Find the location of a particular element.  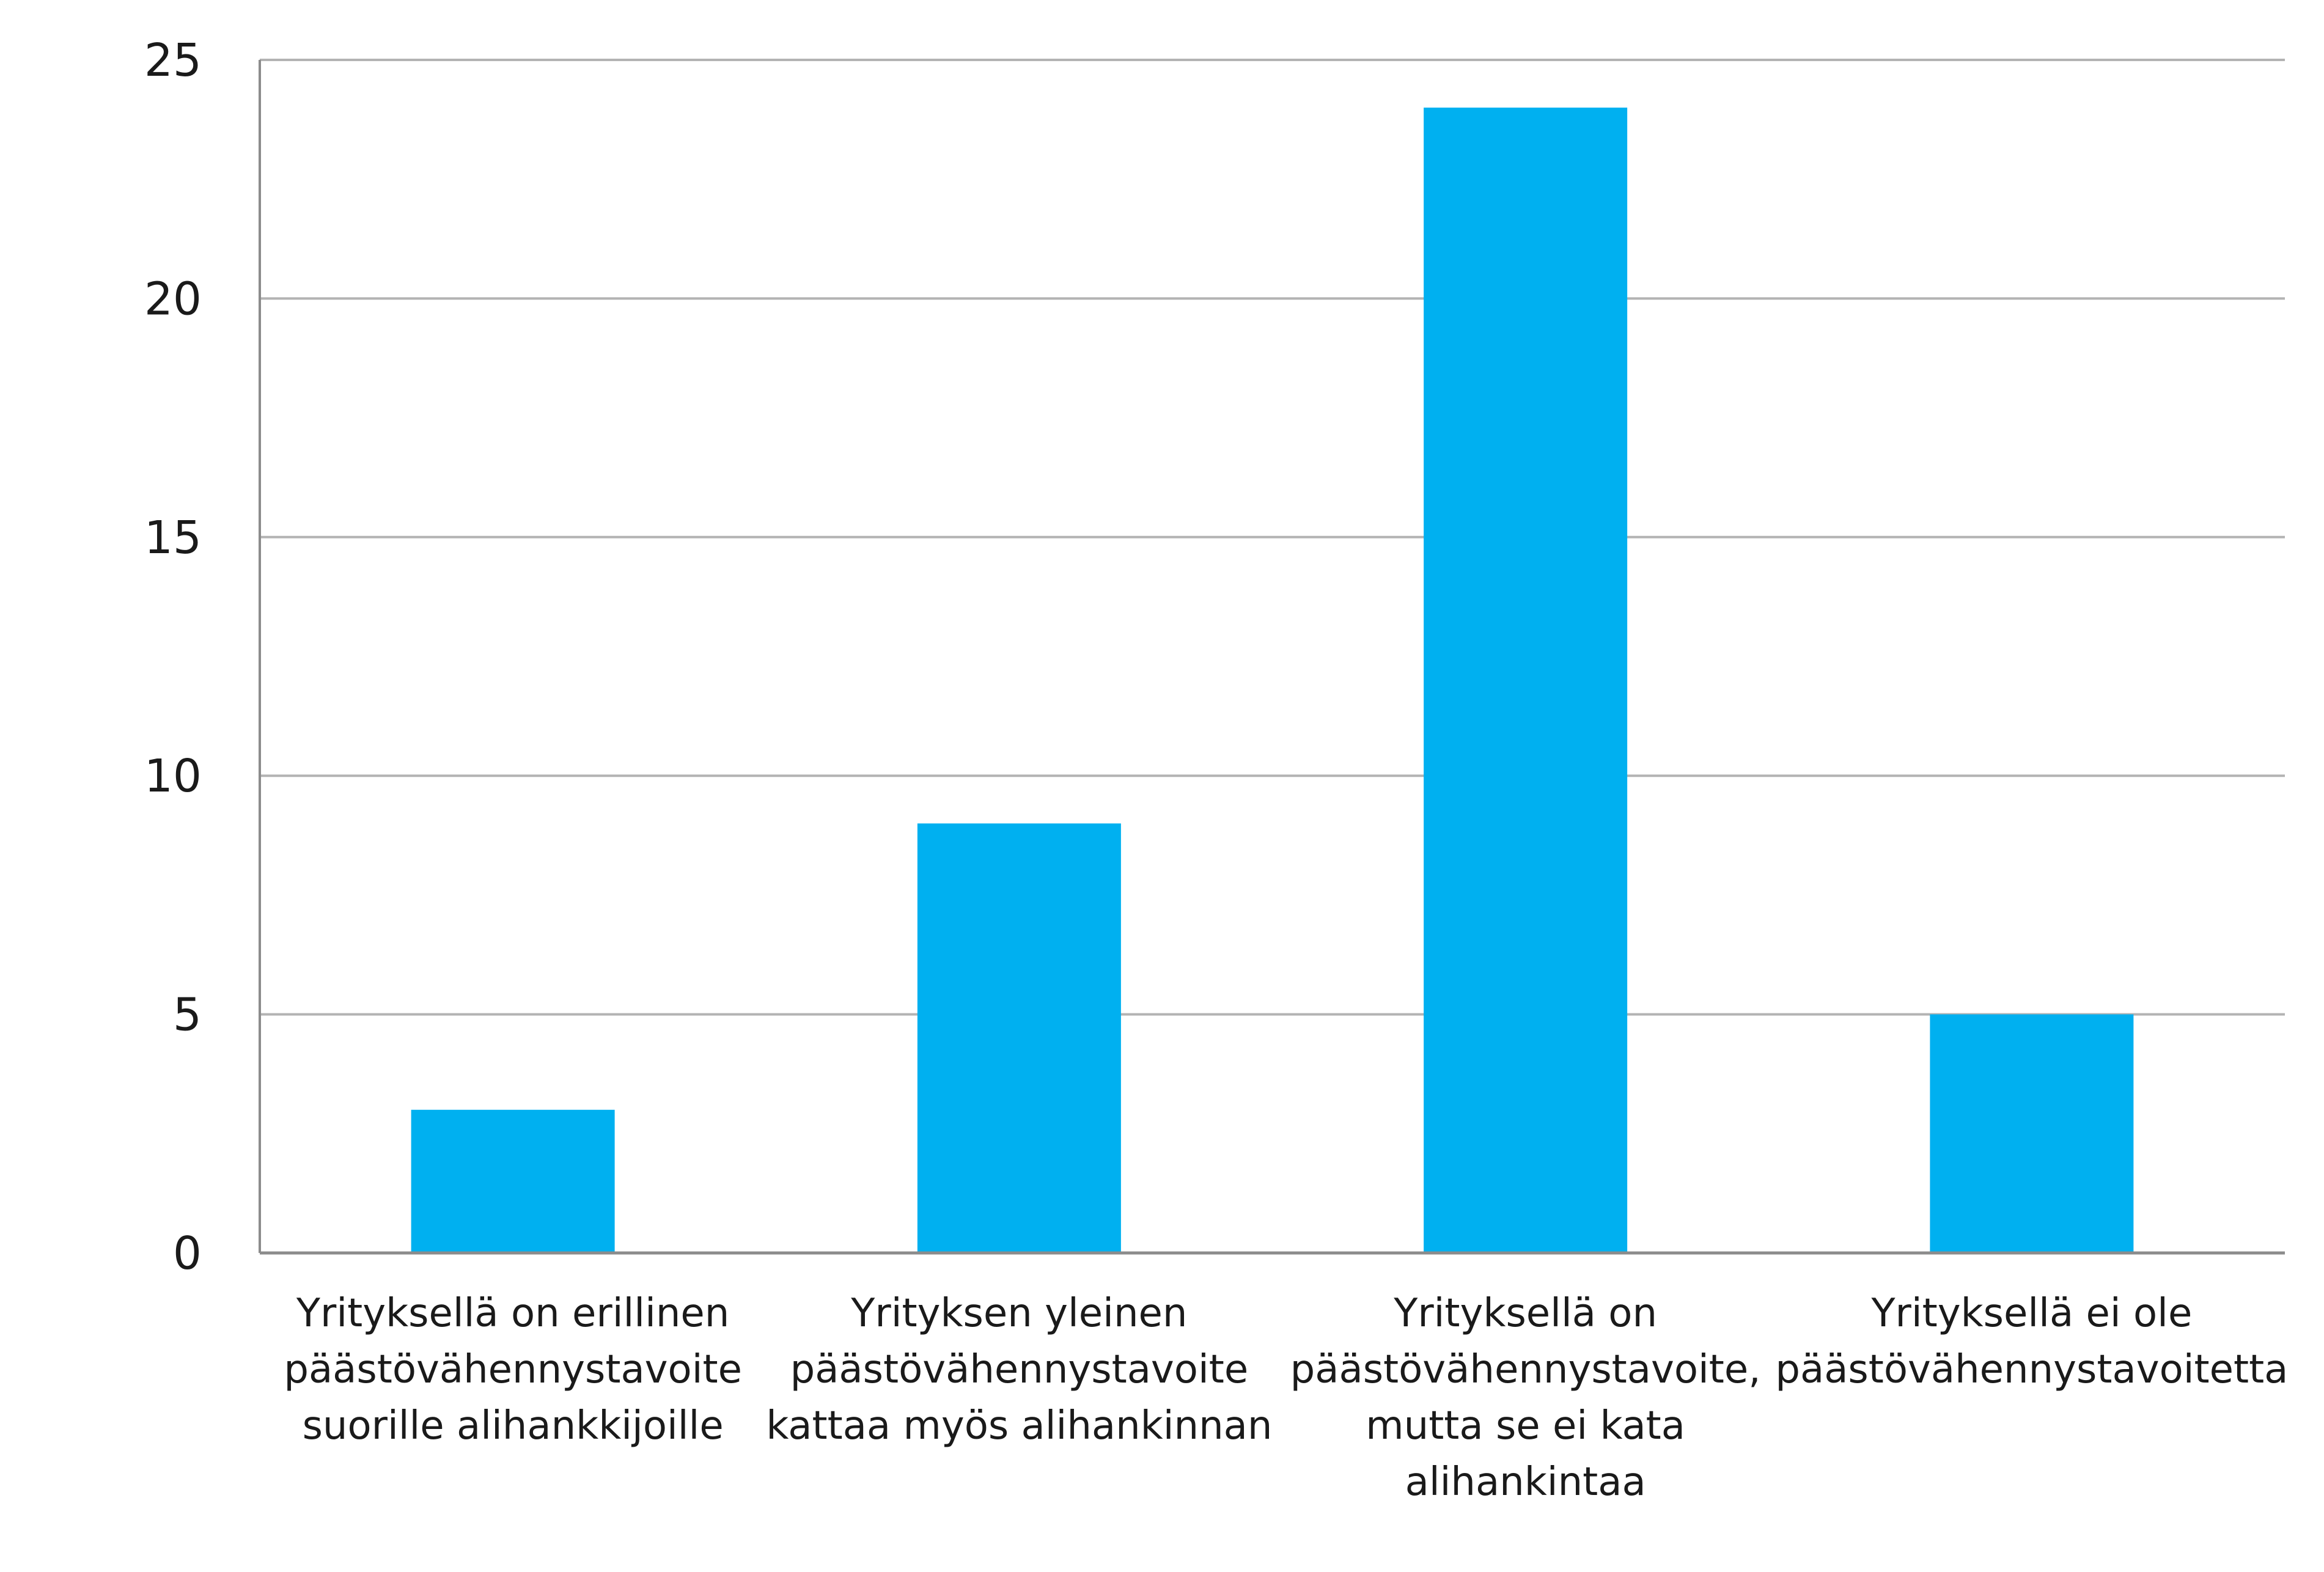

category-label-line: kattaa myös alihankinnan is located at coordinates (1019, 1426).